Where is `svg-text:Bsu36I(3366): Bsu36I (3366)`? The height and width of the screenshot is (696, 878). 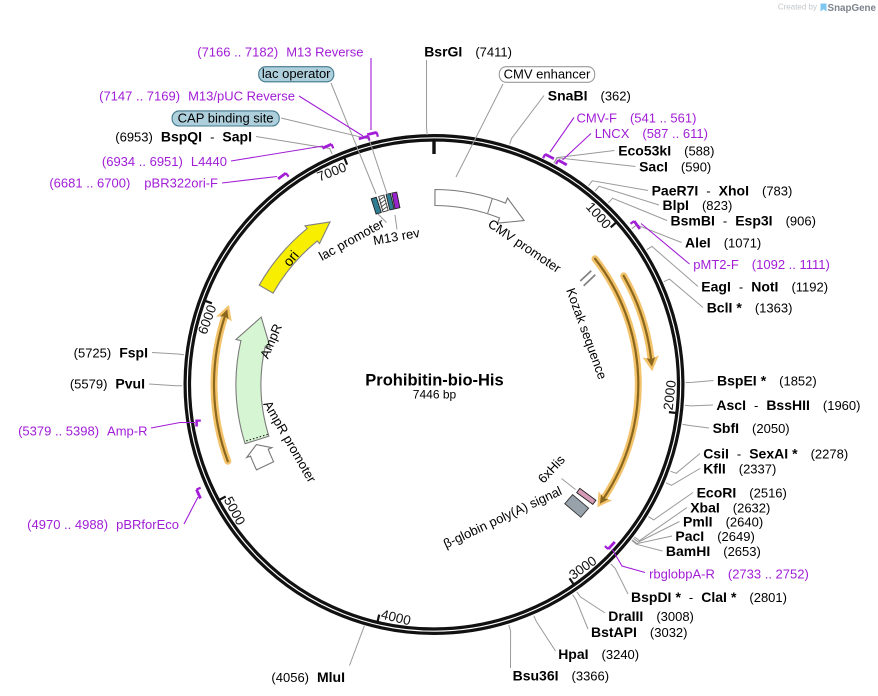
svg-text:Bsu36I(3366): Bsu36I (3366) is located at coordinates (561, 675).